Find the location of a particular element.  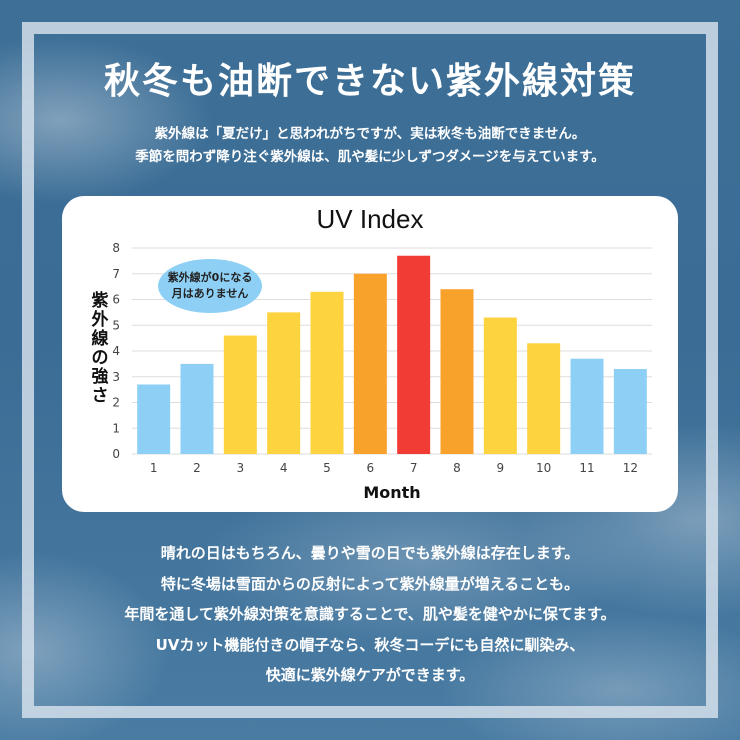

x-tick-label: 2 is located at coordinates (197, 468).